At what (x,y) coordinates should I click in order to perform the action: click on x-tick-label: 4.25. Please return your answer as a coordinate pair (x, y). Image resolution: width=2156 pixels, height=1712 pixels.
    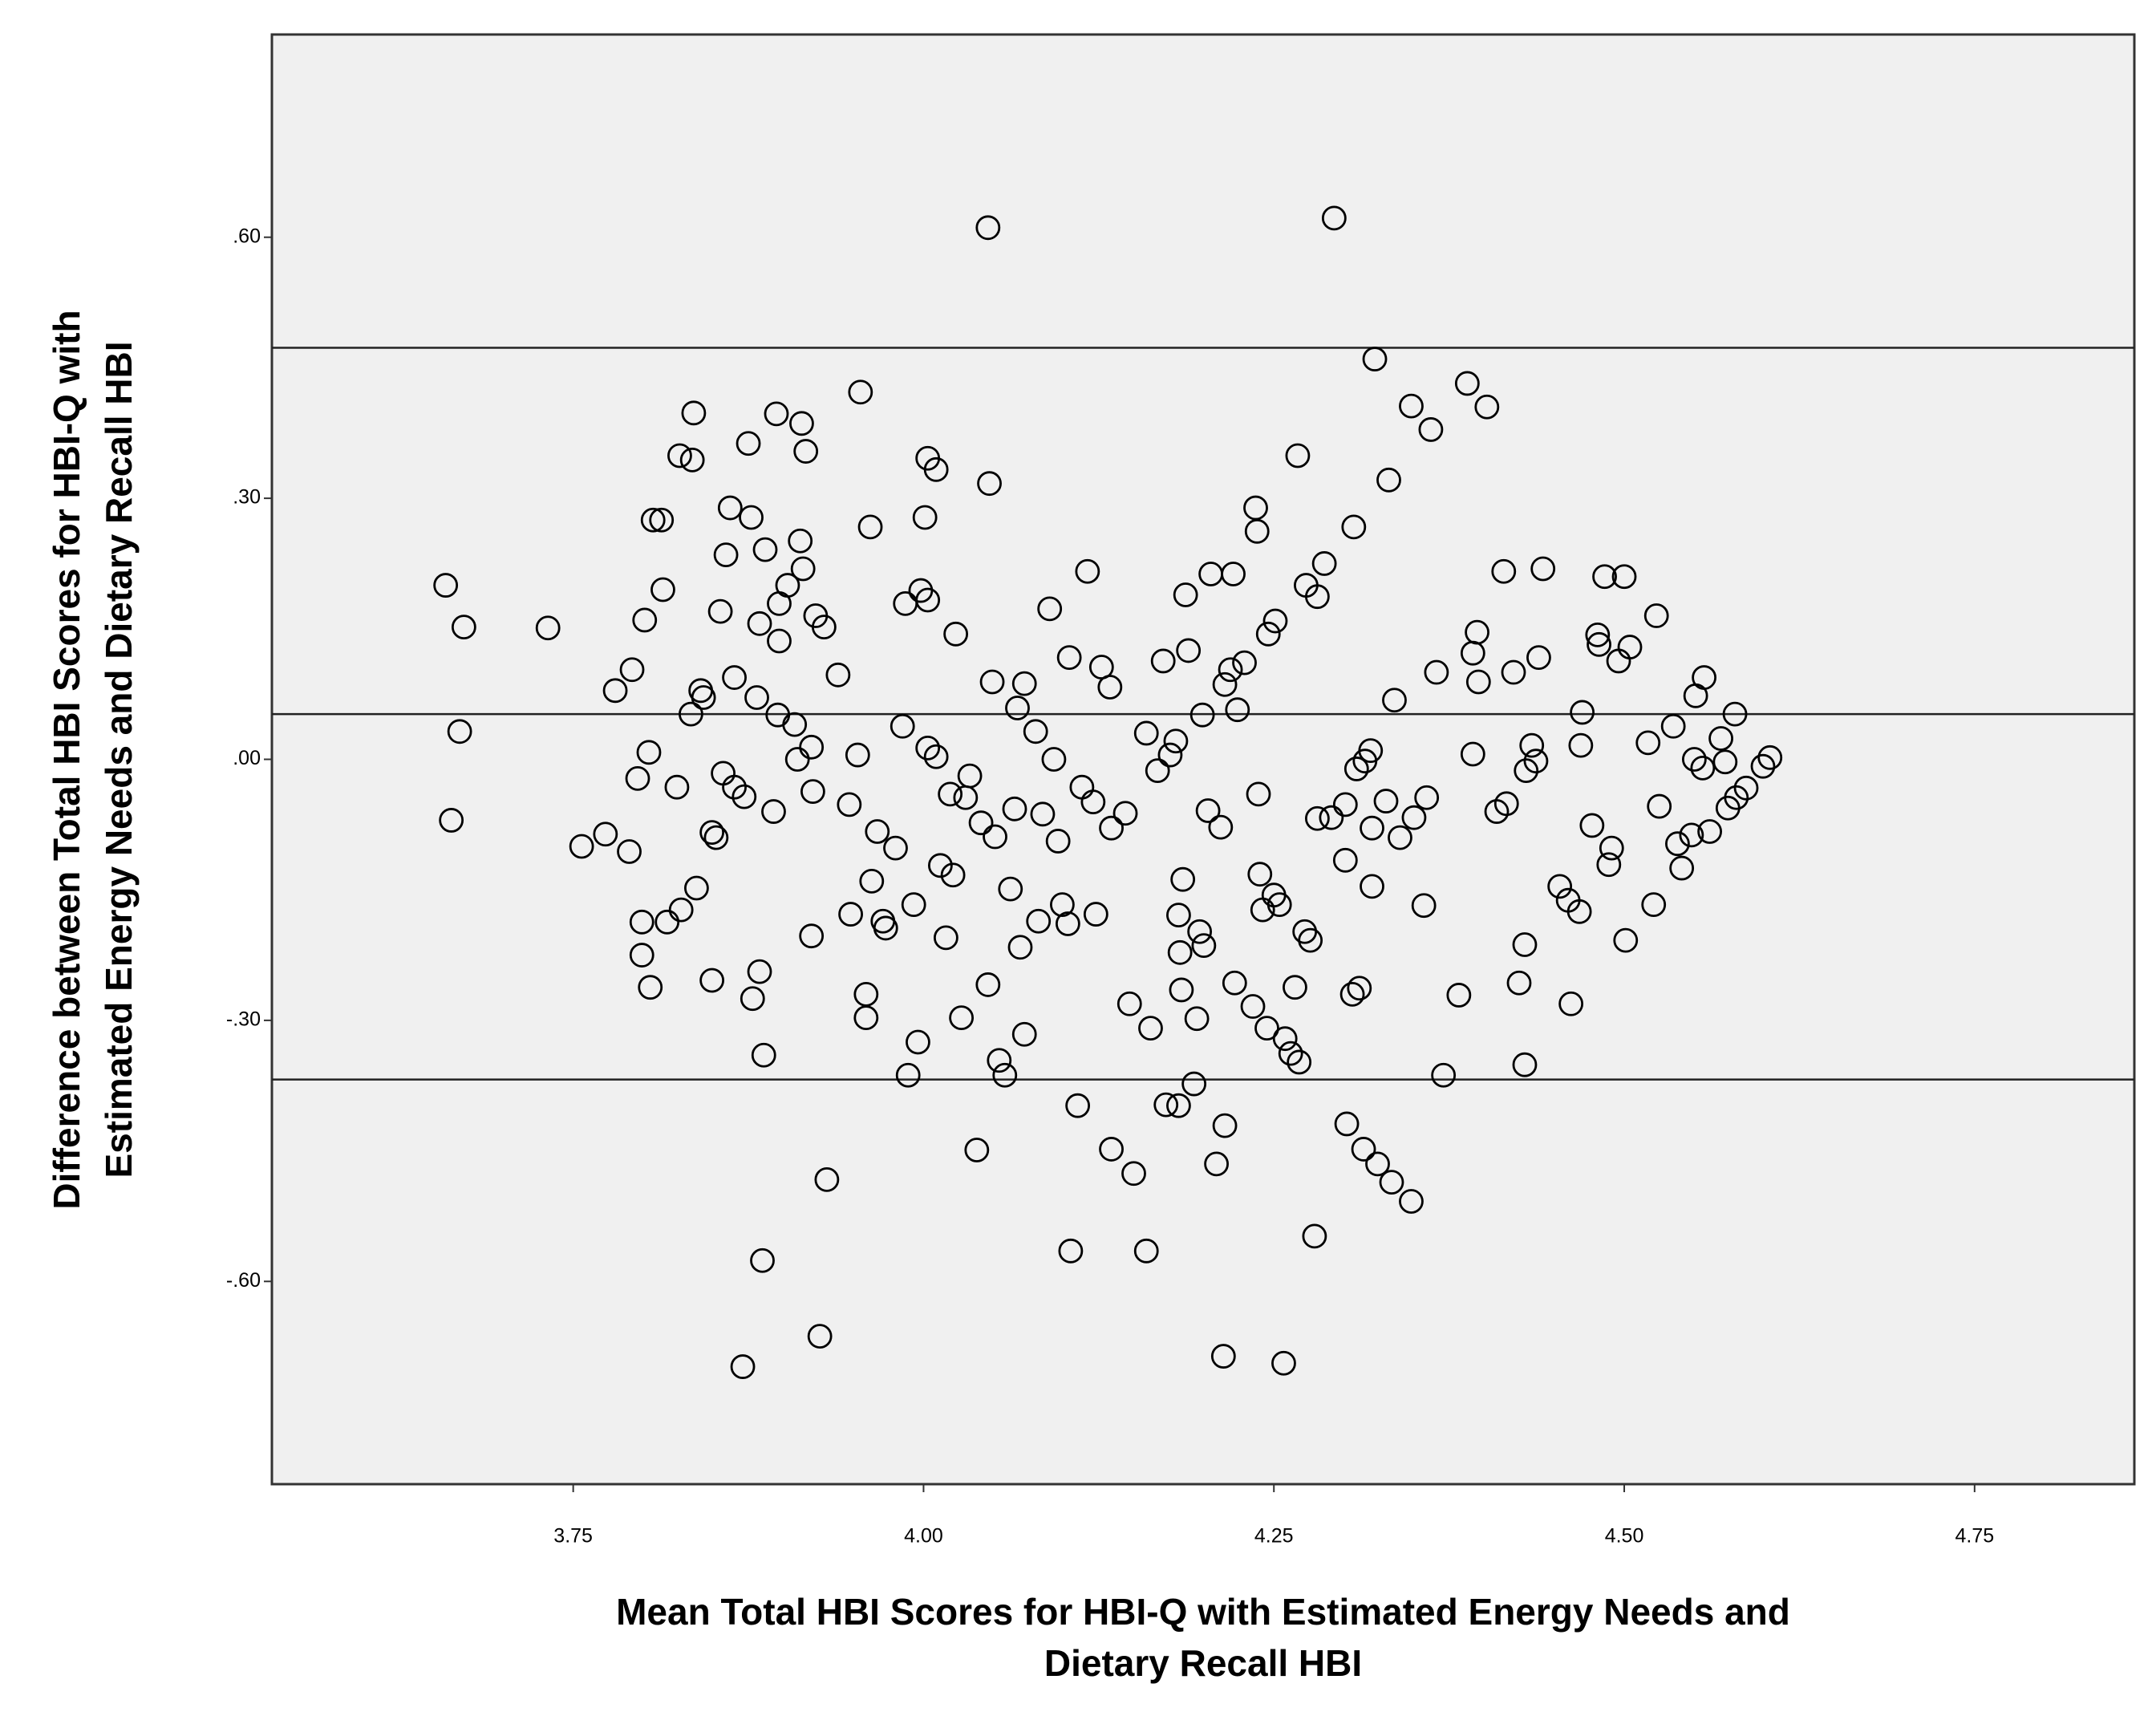
    Looking at the image, I should click on (1274, 1536).